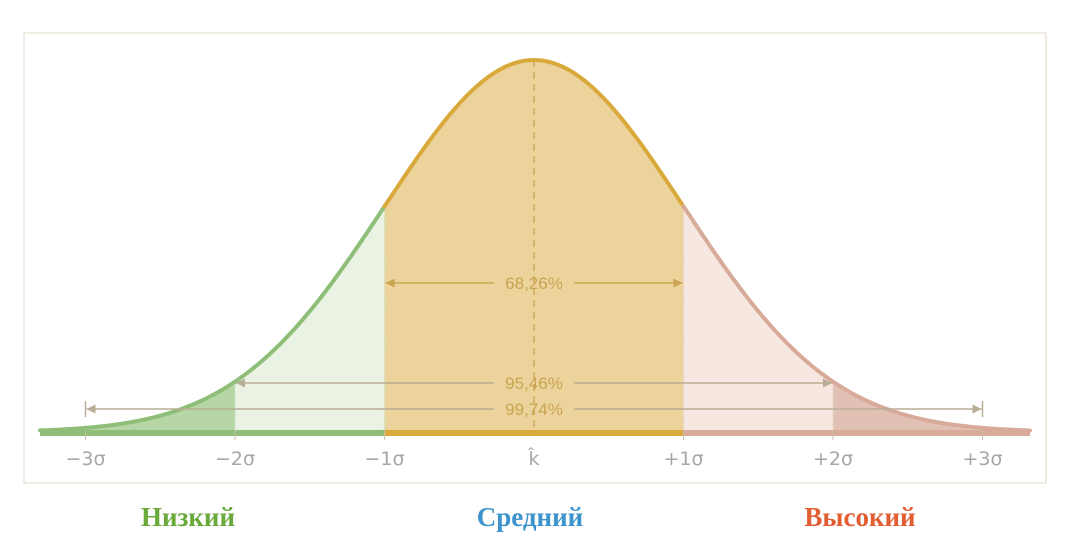 Image resolution: width=1072 pixels, height=536 pixels. Describe the element at coordinates (683, 459) in the screenshot. I see `tick-label: +1σ` at that location.